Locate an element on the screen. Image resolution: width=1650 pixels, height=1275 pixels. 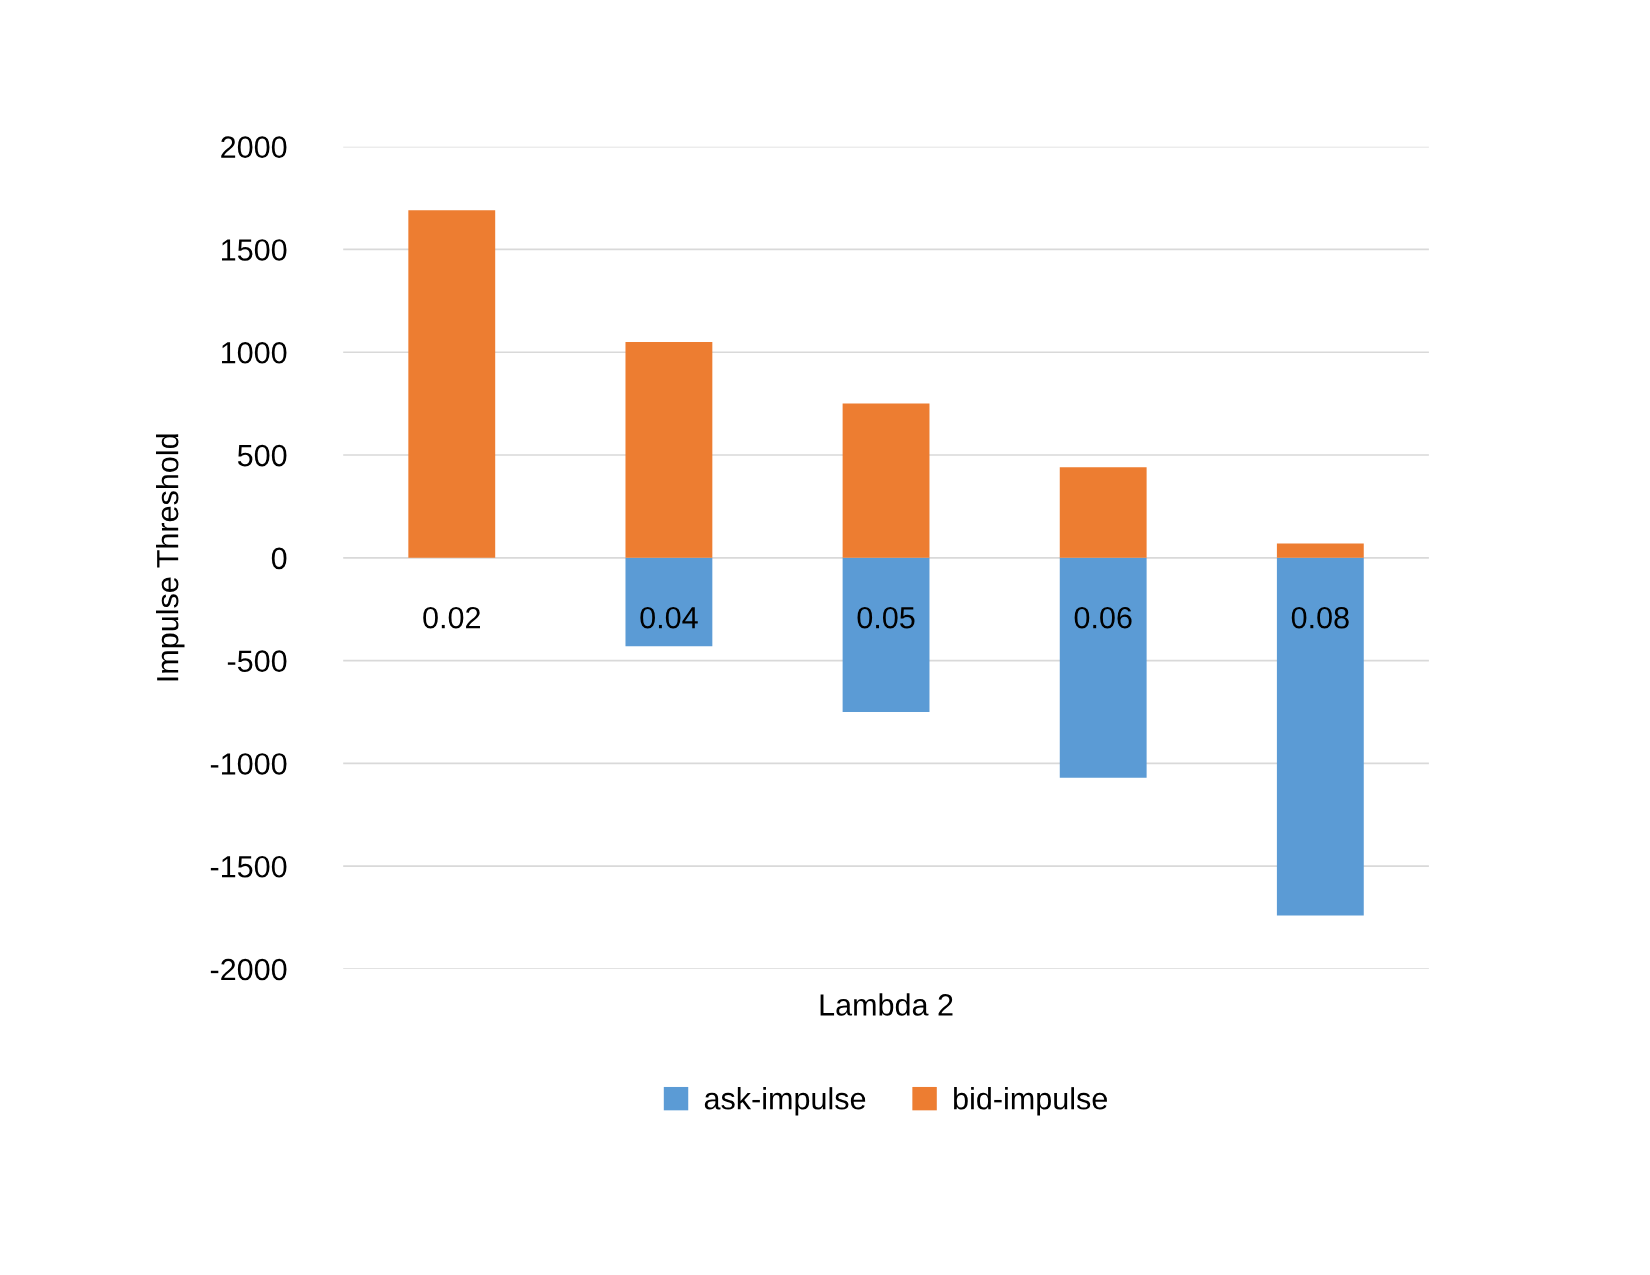
y-tick-label: -500 is located at coordinates (257, 661).